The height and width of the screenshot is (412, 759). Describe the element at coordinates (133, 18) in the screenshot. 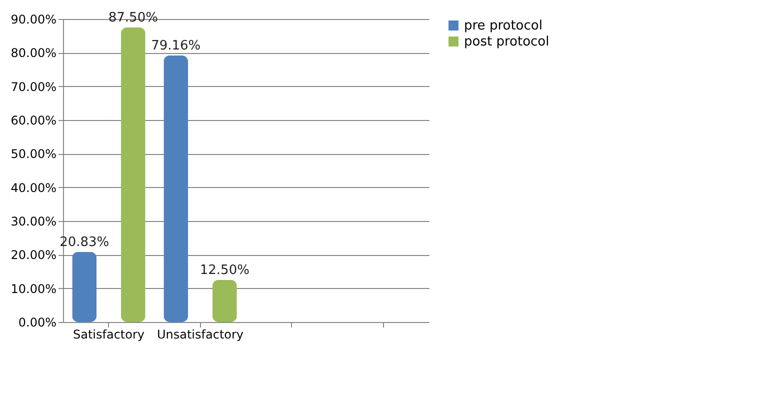

I see `data-label: 87.50%` at that location.